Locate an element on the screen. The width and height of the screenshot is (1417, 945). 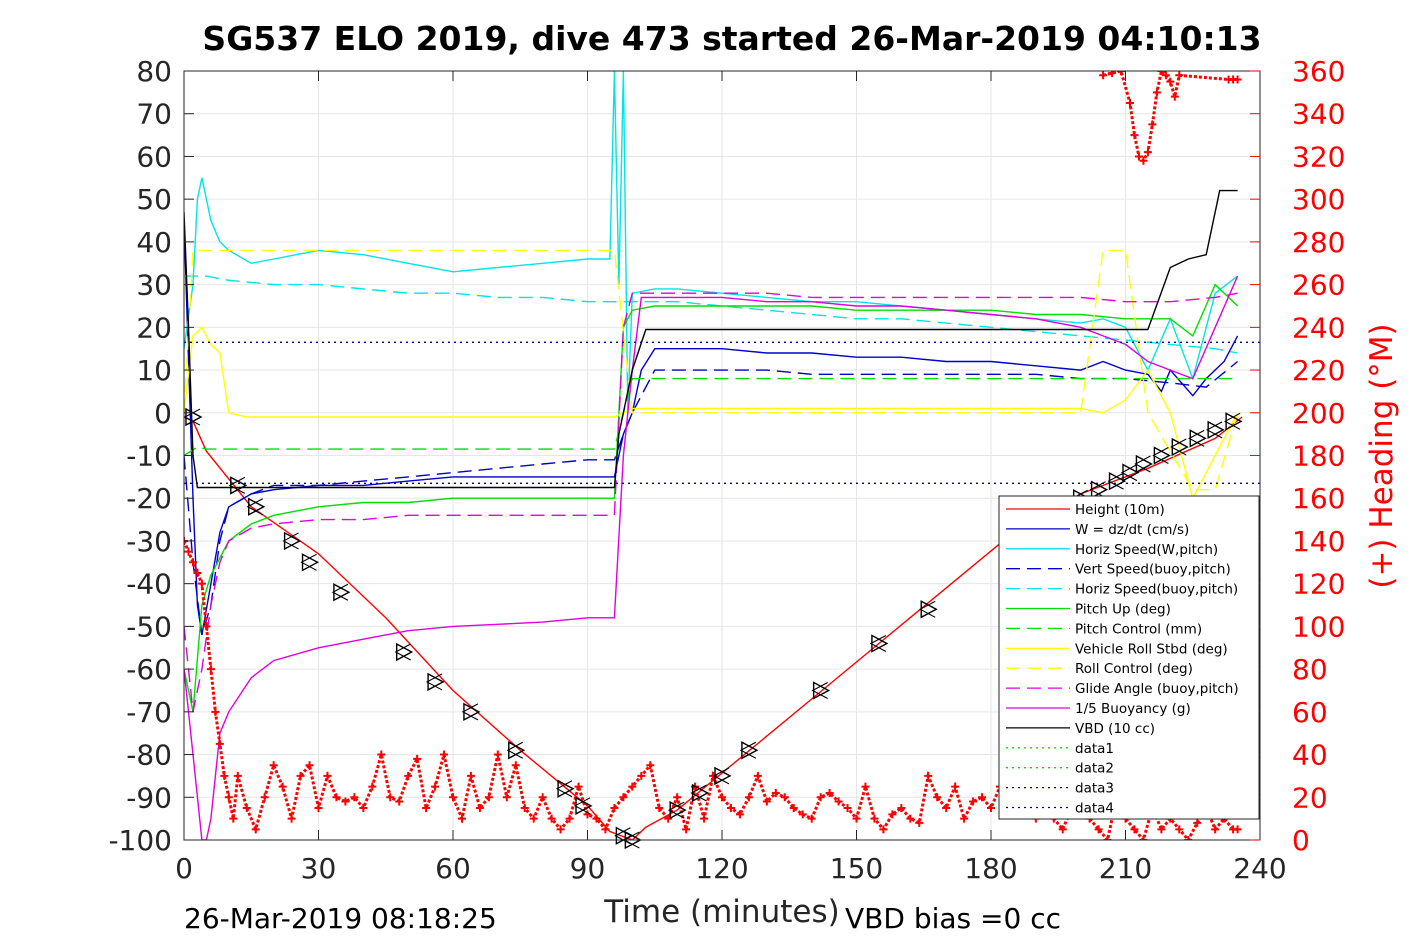
y-tick-label-6: -40 is located at coordinates (149, 584).